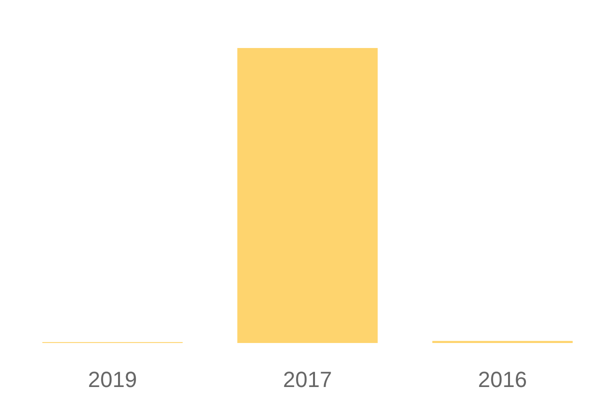 This screenshot has width=600, height=400. I want to click on x-tick-label: 2016, so click(502, 379).